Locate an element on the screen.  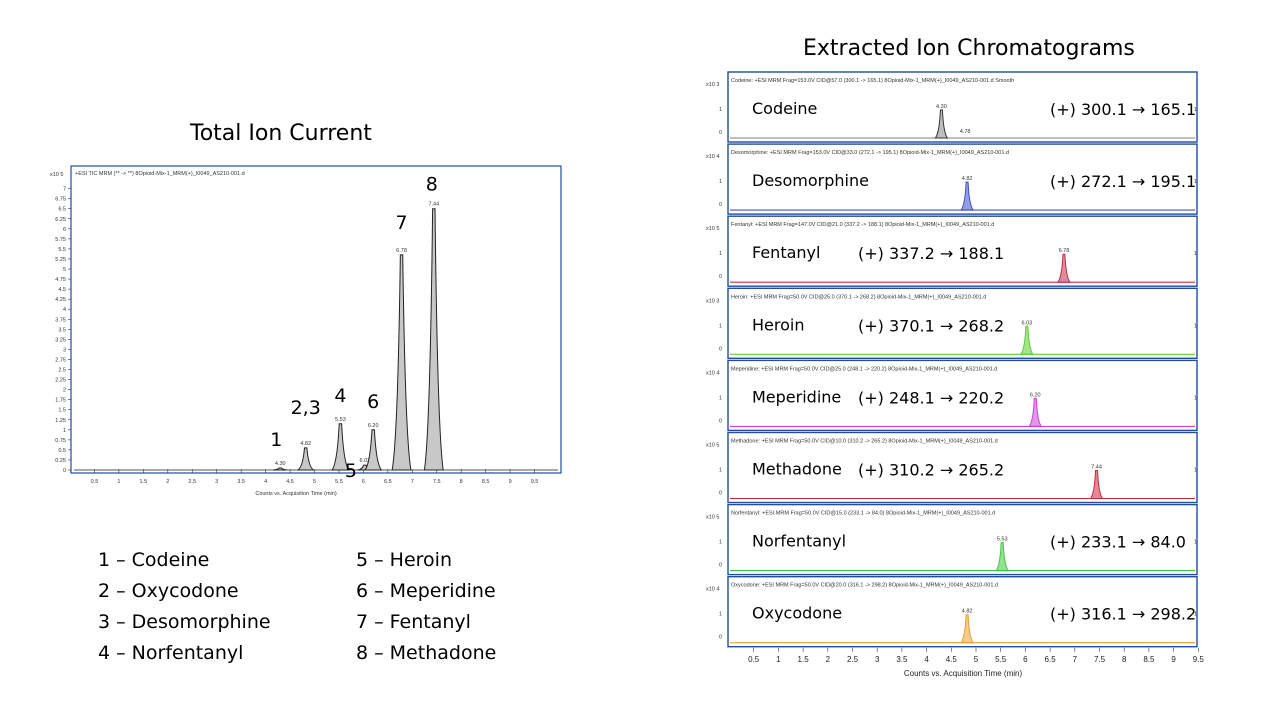
eic-peak-rt-label: 4.82 is located at coordinates (967, 612).